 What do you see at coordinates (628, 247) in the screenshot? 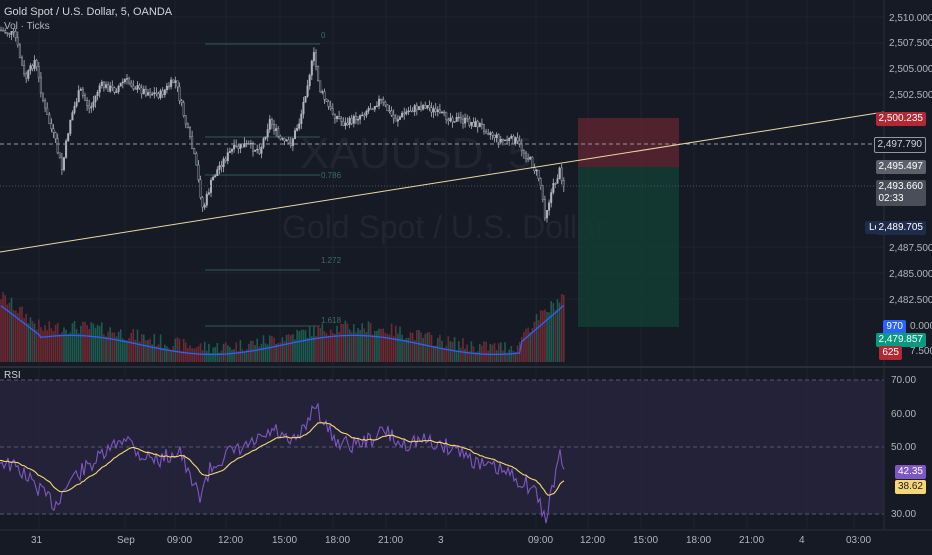
I see `take-profit-zone` at bounding box center [628, 247].